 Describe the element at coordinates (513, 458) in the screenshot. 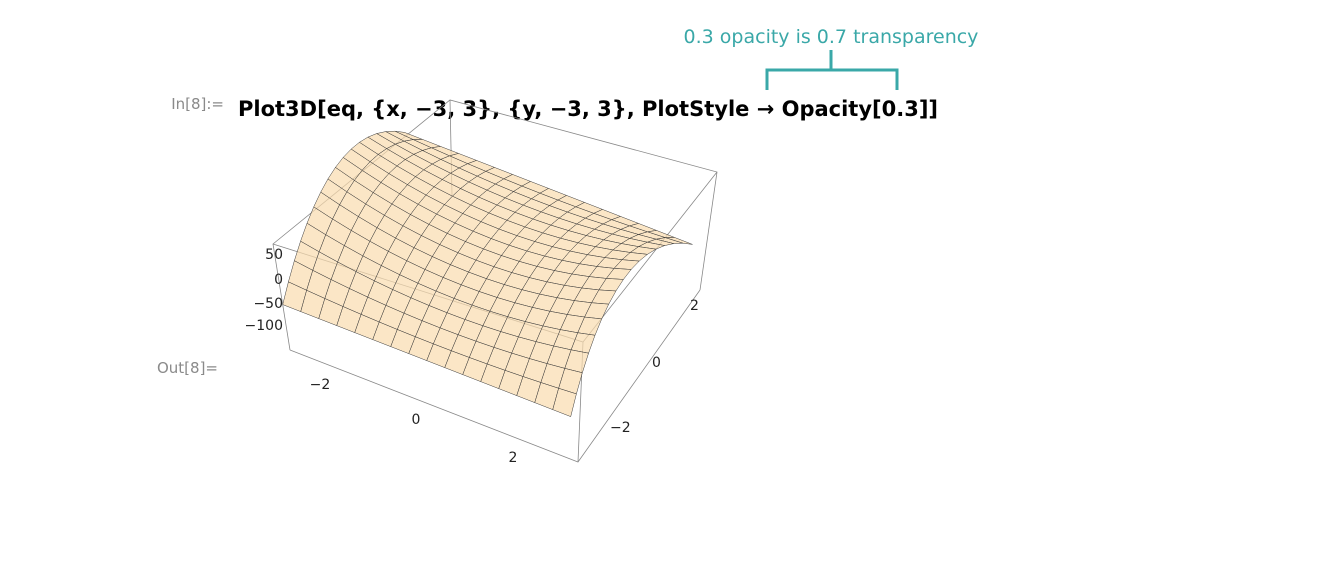

I see `x-tick-label: 2` at that location.